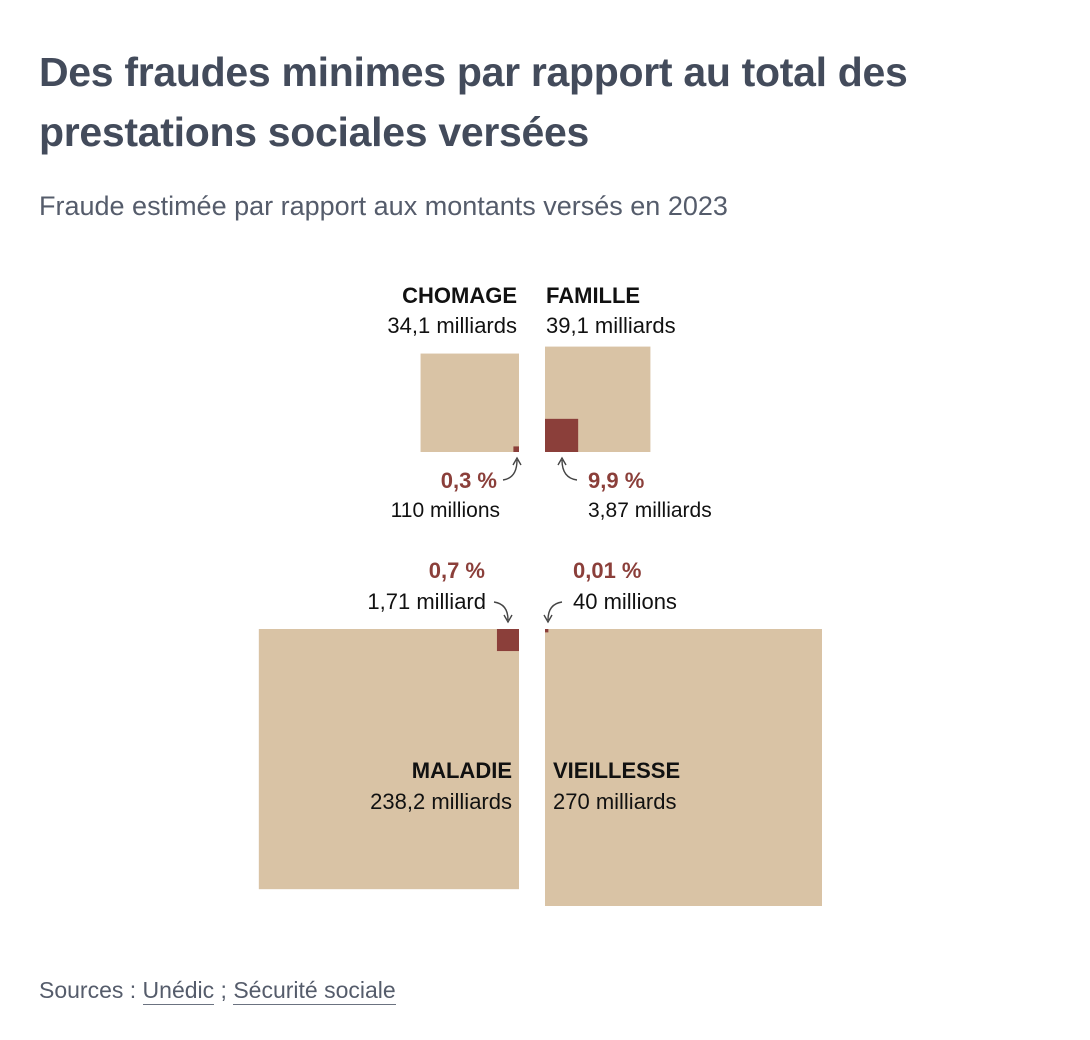 The width and height of the screenshot is (1090, 1040). What do you see at coordinates (548, 619) in the screenshot?
I see `arrowhead-vieillesse` at bounding box center [548, 619].